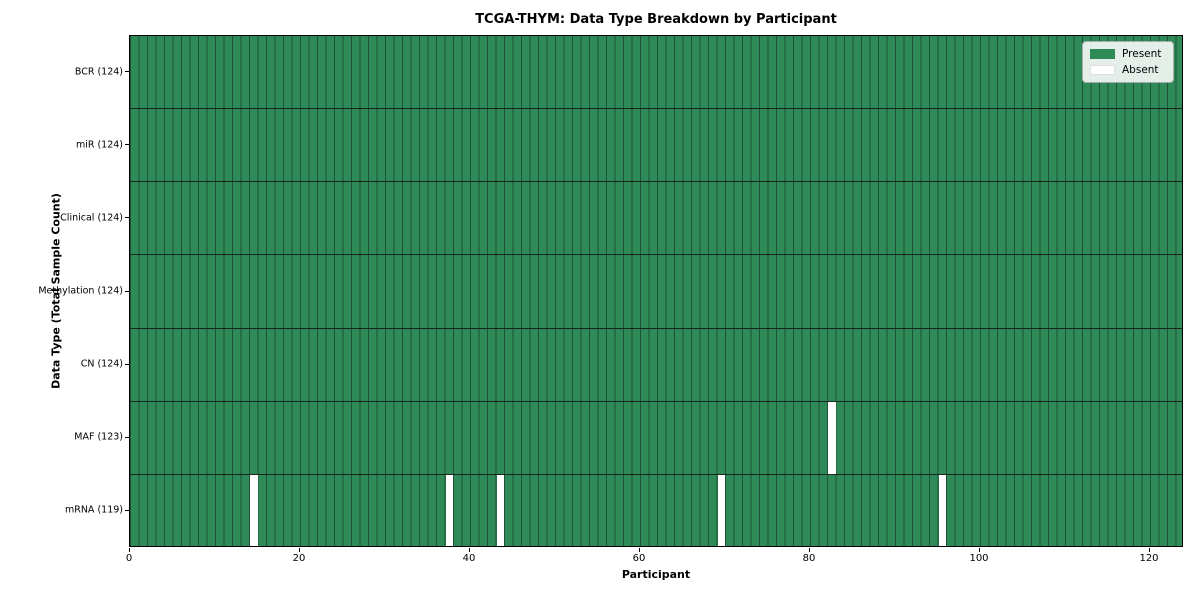 The height and width of the screenshot is (600, 1200). What do you see at coordinates (1102, 54) in the screenshot?
I see `present-swatch-icon` at bounding box center [1102, 54].